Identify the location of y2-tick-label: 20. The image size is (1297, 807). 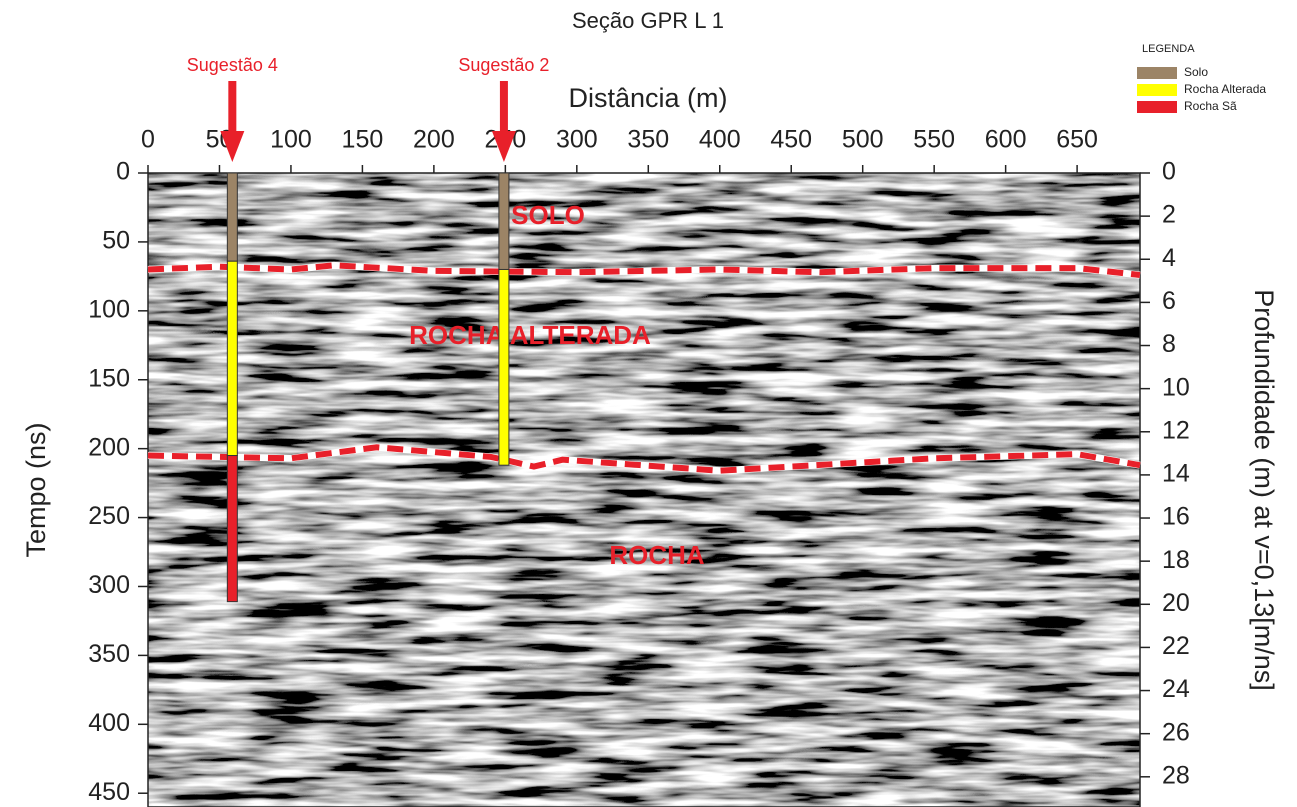
(1176, 603).